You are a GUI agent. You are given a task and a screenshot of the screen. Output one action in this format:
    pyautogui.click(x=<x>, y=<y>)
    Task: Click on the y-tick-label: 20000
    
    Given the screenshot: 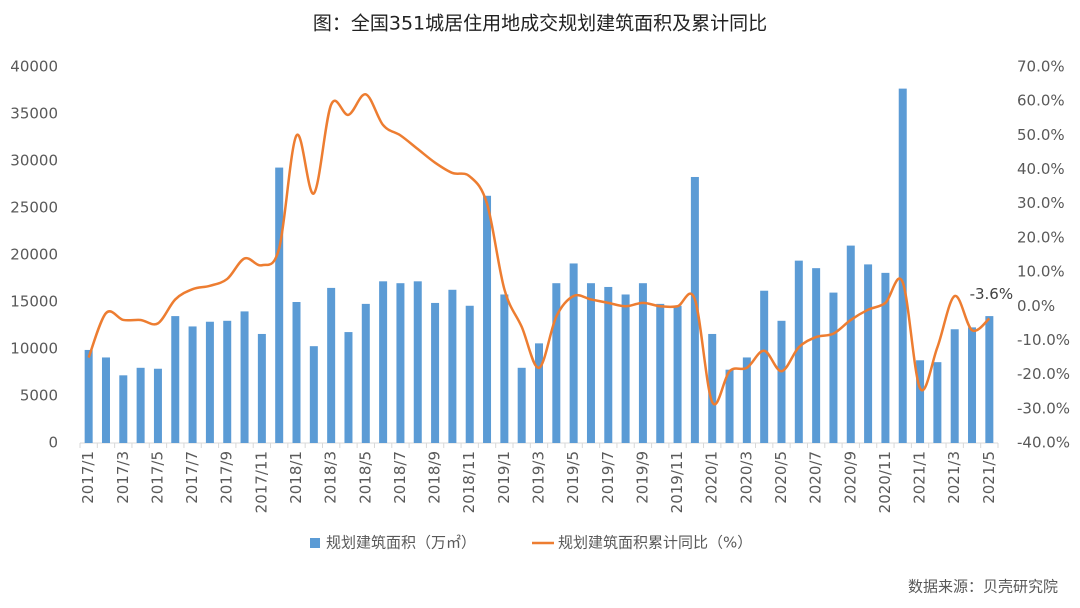 What is the action you would take?
    pyautogui.click(x=34, y=255)
    